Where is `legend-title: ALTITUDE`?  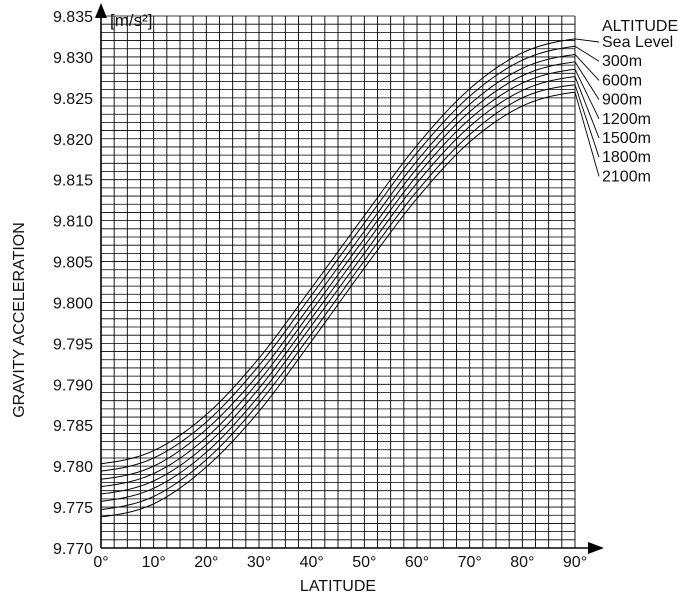
legend-title: ALTITUDE is located at coordinates (640, 26).